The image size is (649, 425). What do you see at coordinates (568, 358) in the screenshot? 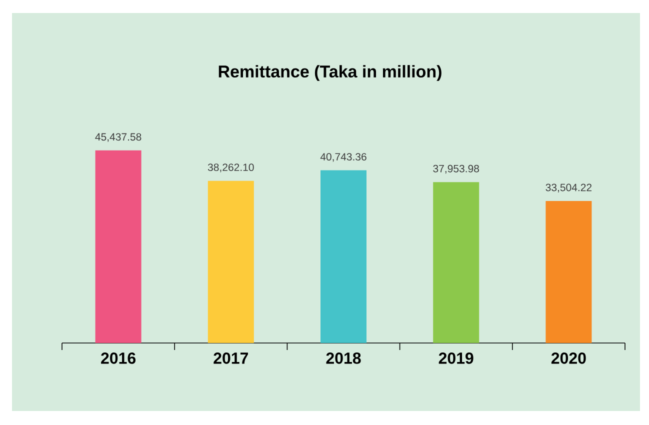
I see `x-tick-label: 2020` at bounding box center [568, 358].